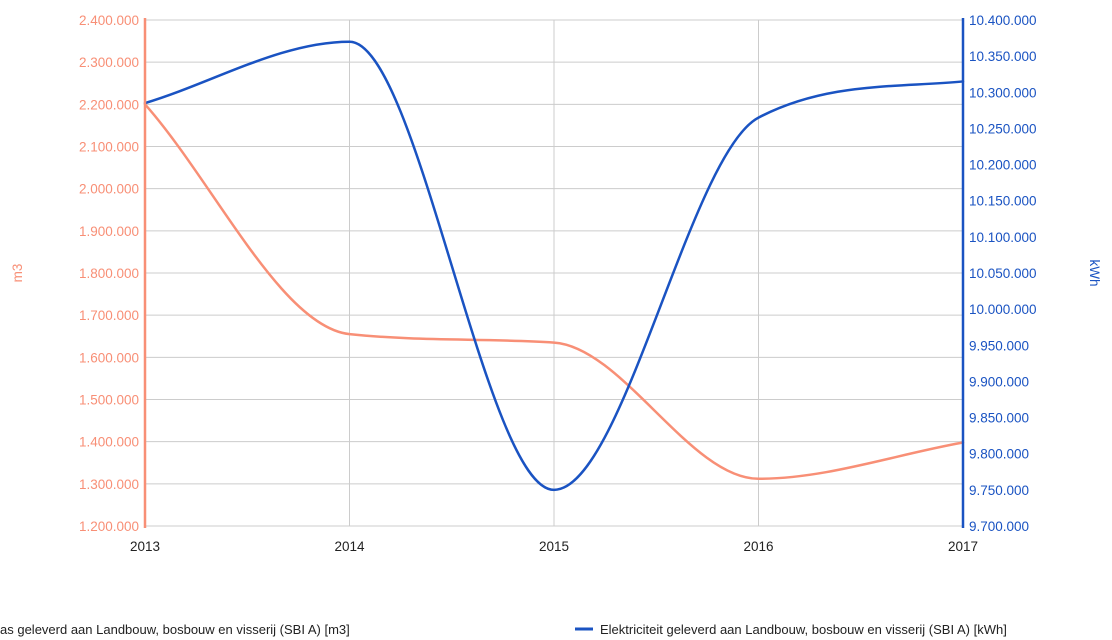 This screenshot has height=640, width=1112. What do you see at coordinates (145, 546) in the screenshot?
I see `x-axis-tick-label: 2013` at bounding box center [145, 546].